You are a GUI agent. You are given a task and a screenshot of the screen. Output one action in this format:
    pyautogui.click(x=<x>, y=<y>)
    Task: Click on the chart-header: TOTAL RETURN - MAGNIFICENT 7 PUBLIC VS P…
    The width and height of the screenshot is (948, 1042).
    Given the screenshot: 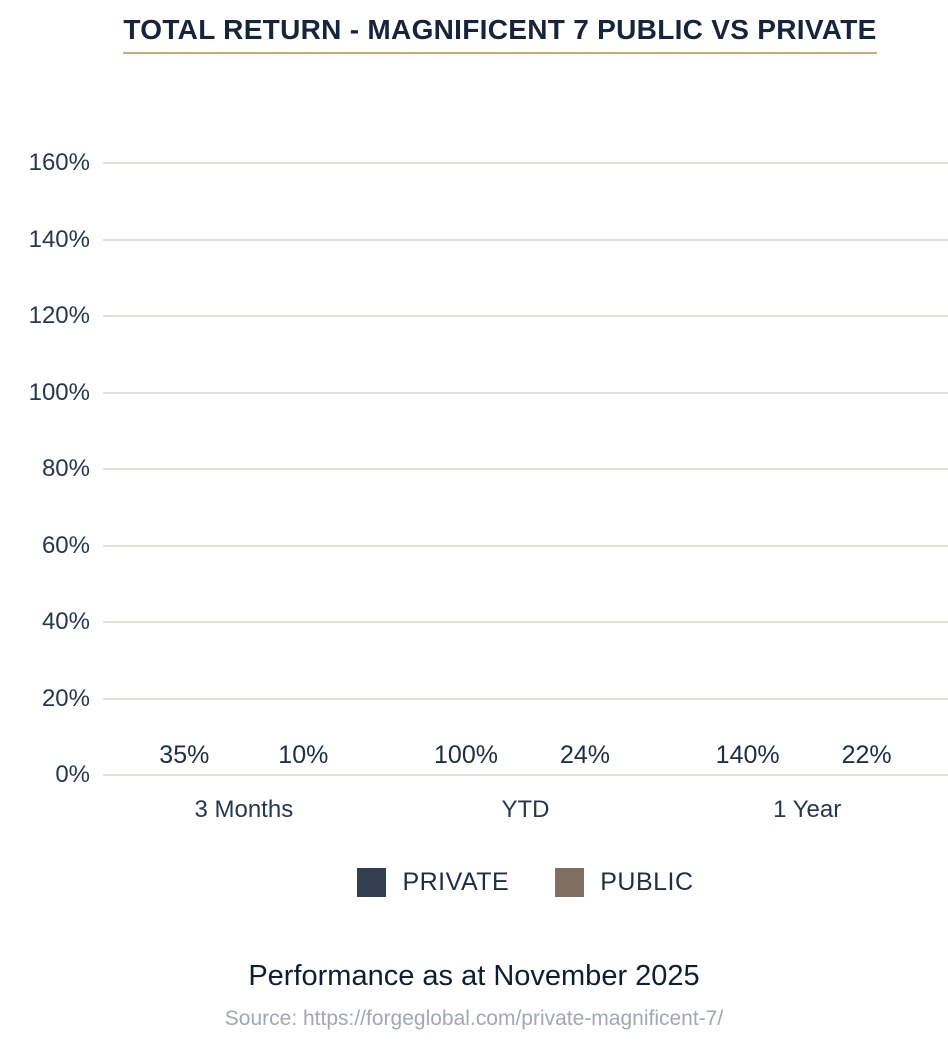 What is the action you would take?
    pyautogui.click(x=500, y=34)
    